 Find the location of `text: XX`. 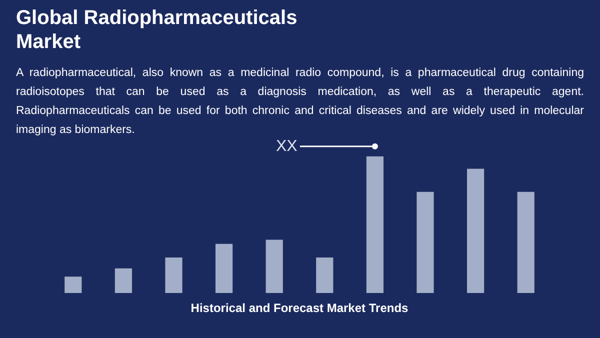

text: XX is located at coordinates (287, 146).